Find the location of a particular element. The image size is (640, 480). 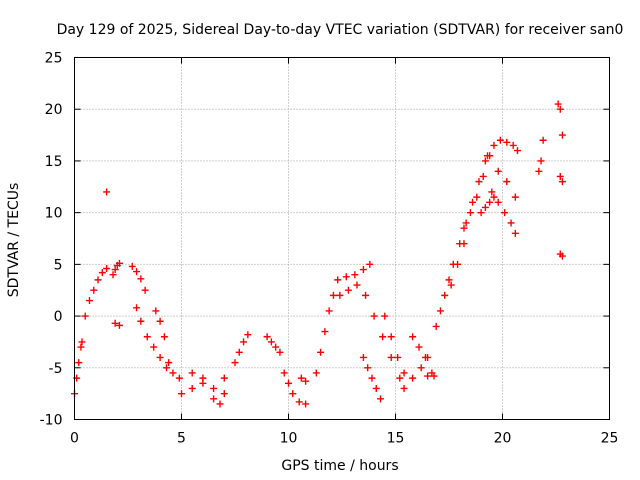

series-arc12 is located at coordinates (273, 344).